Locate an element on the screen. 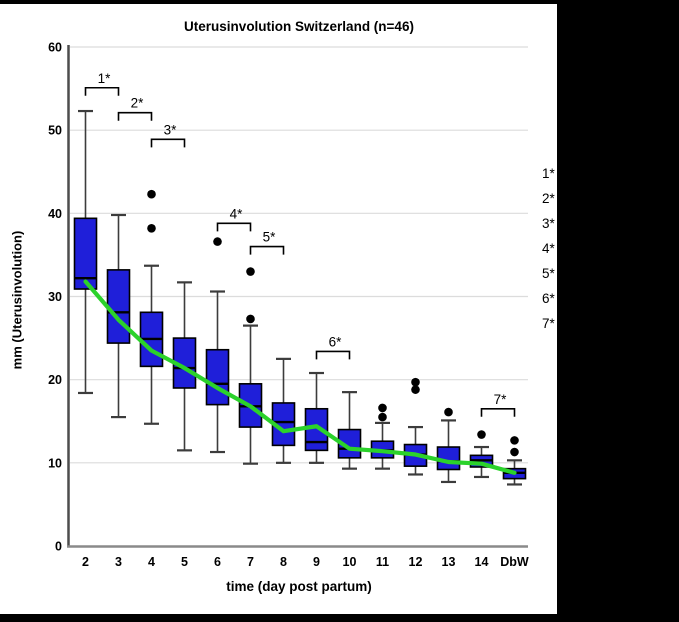 The image size is (679, 622). legend-item: 3* is located at coordinates (548, 223).